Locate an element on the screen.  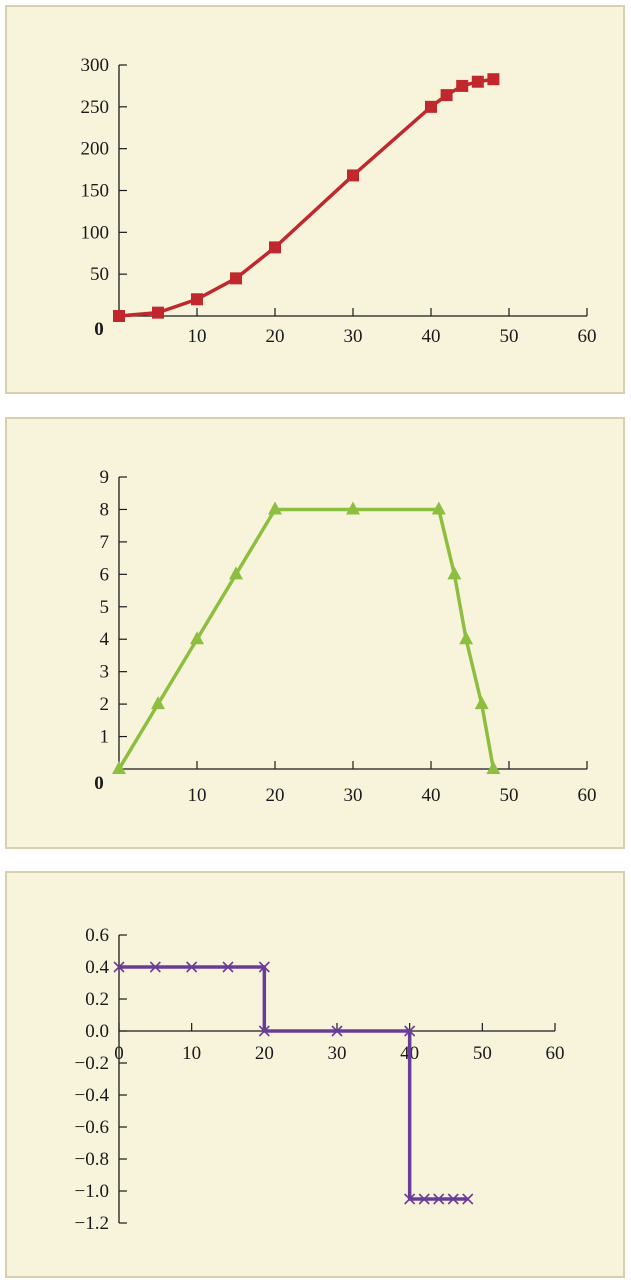
x-tick-label: 0 is located at coordinates (119, 1053).